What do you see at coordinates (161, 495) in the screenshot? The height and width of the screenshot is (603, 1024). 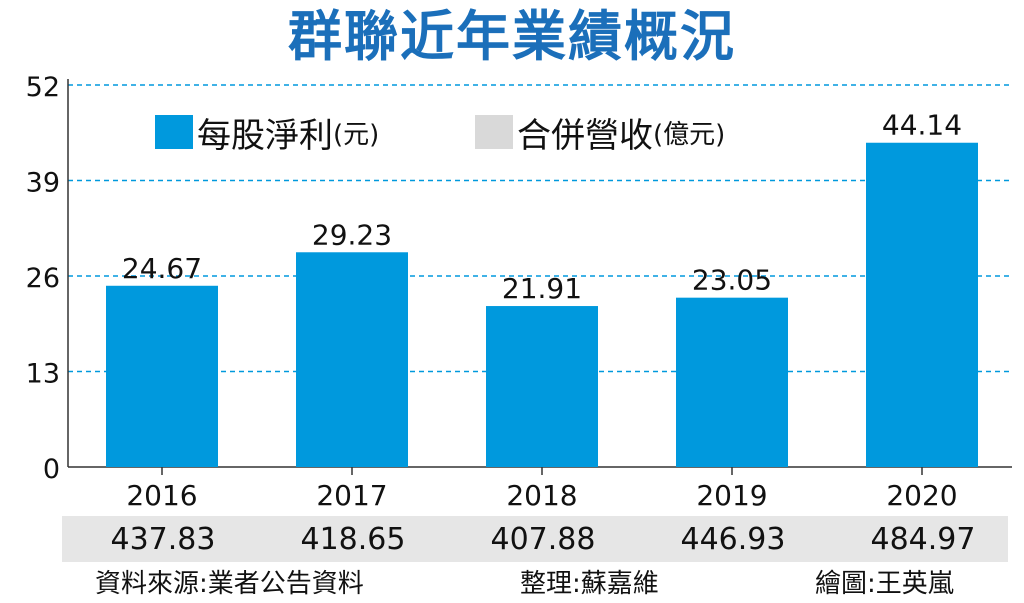 I see `x-tick-label-2016: 2016` at bounding box center [161, 495].